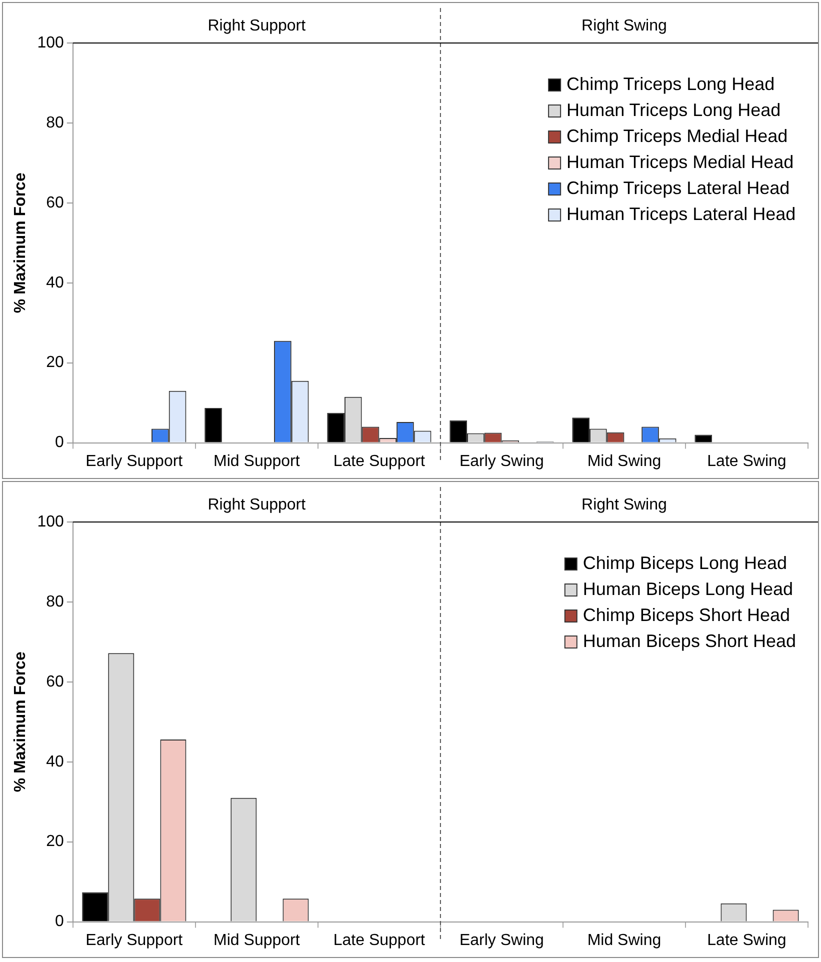 The image size is (821, 962). I want to click on legend-label: Human Triceps Long Head, so click(673, 110).